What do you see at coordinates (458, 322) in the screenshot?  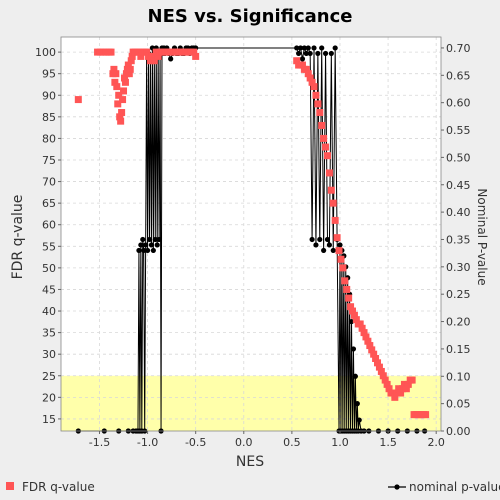 I see `y-right-tick-label: 0.20` at bounding box center [458, 322].